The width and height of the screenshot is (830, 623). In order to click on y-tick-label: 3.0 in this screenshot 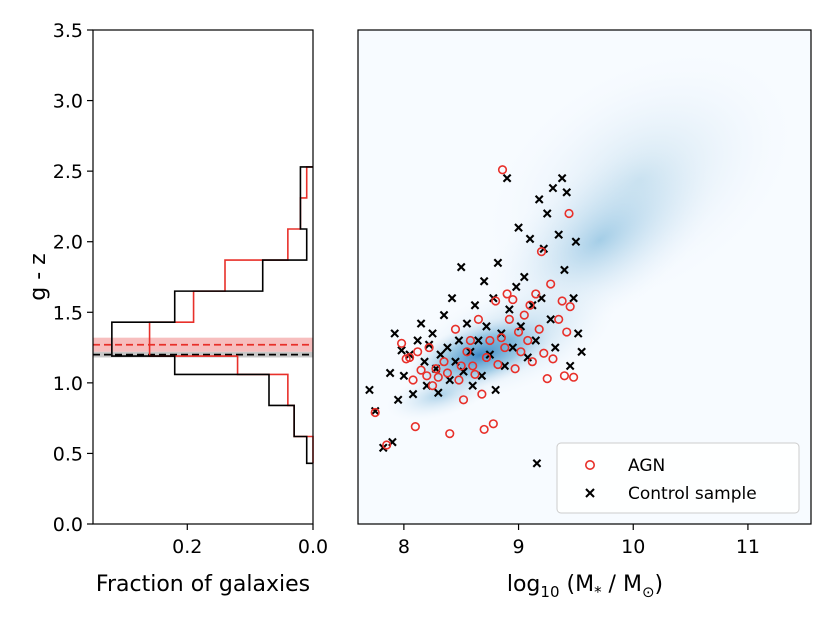, I will do `click(68, 102)`.